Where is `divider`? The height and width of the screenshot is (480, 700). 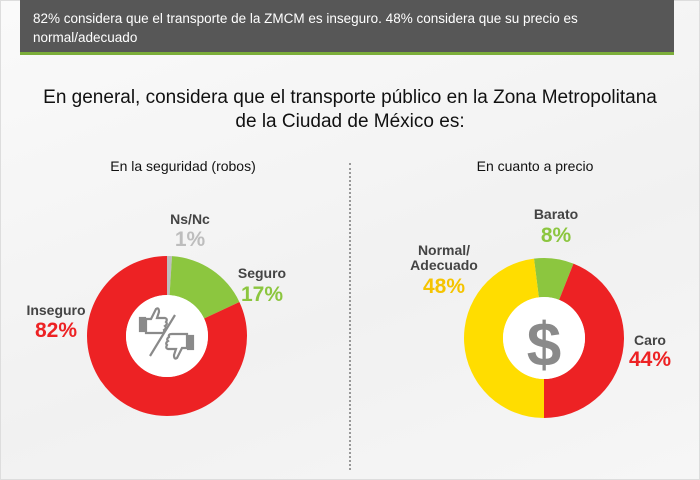 divider is located at coordinates (350, 316).